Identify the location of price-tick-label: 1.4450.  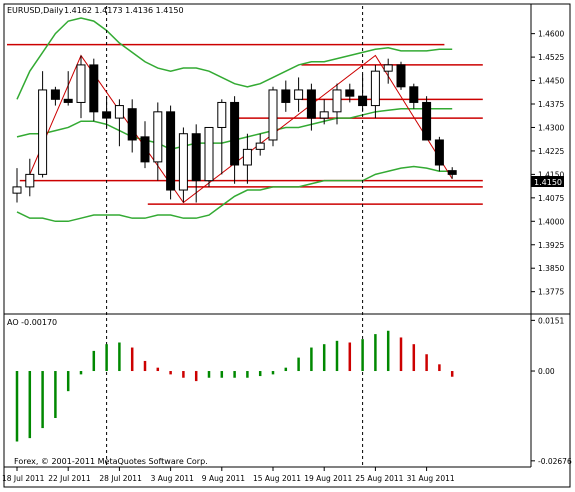
(551, 81).